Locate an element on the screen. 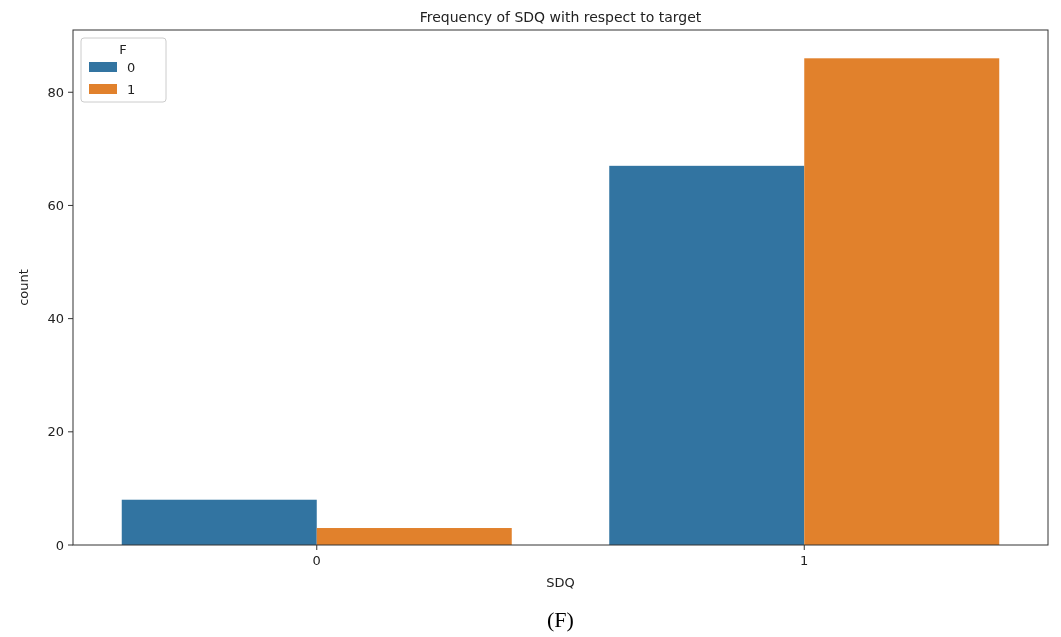 The height and width of the screenshot is (637, 1061). x-axis-title: SDQ is located at coordinates (560, 582).